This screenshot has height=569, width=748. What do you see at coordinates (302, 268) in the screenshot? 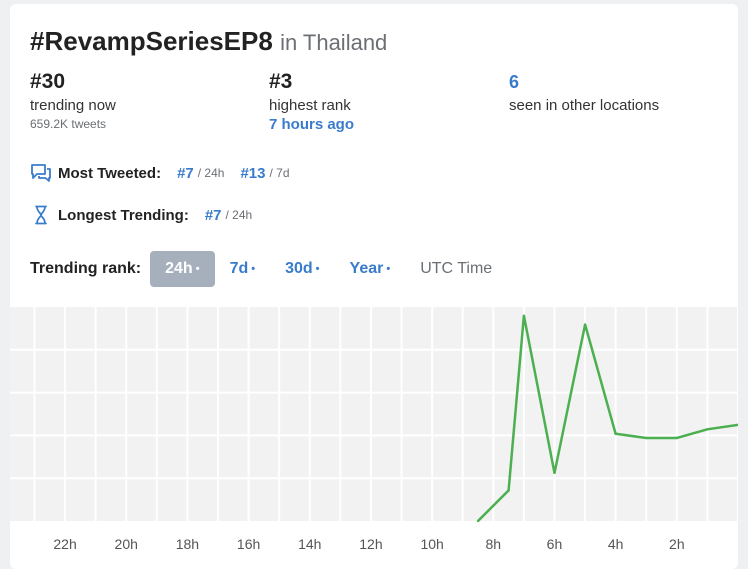
I see `tab-30d: 30d •` at bounding box center [302, 268].